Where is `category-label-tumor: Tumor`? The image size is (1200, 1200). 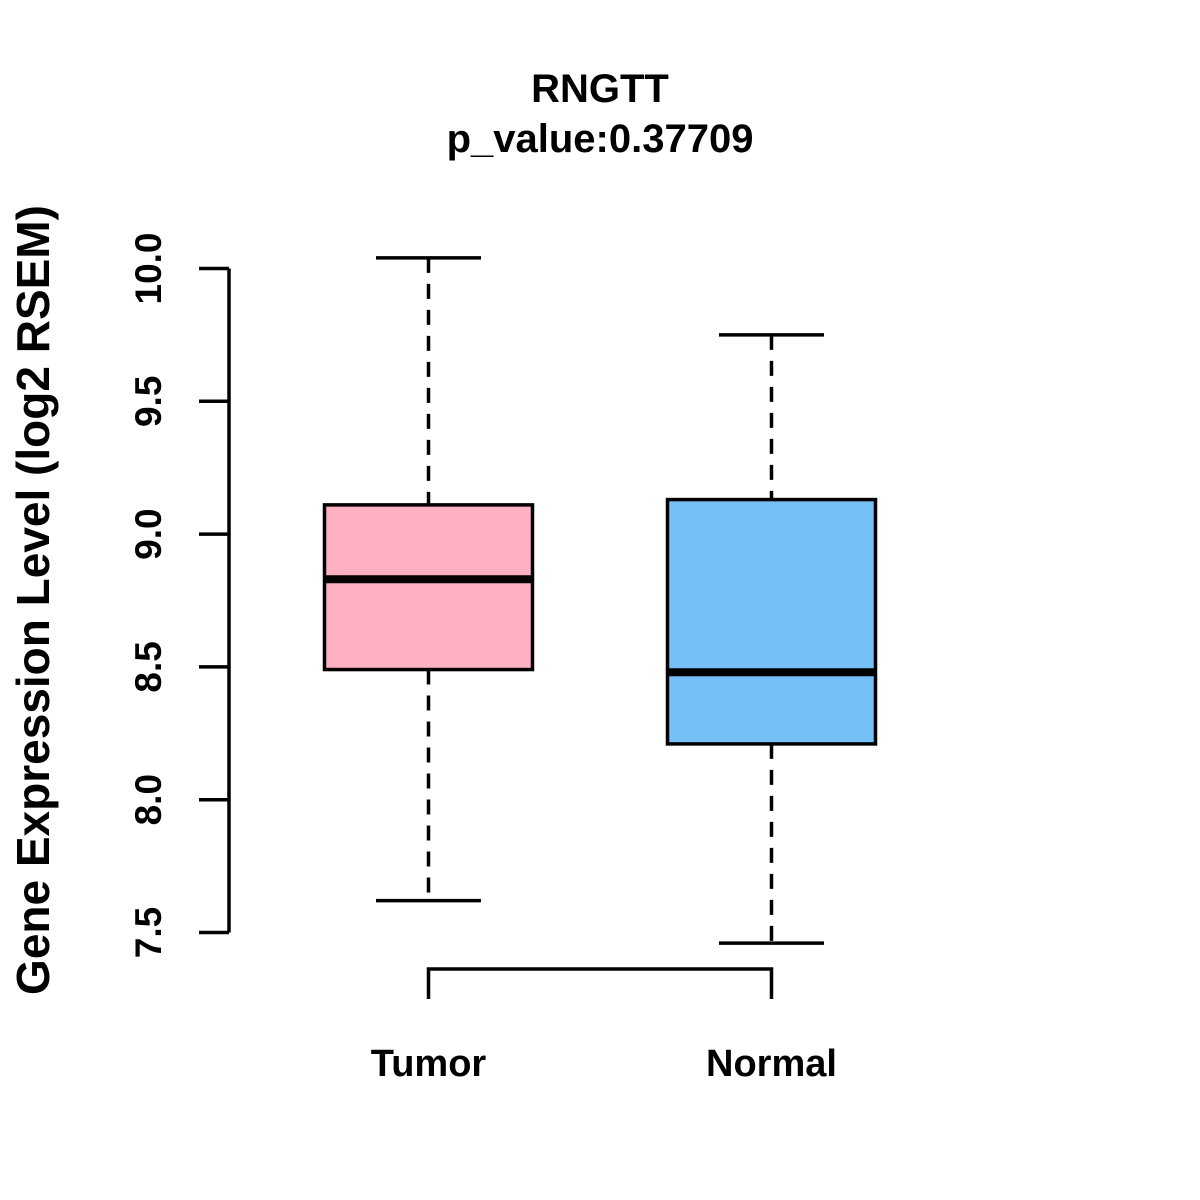 category-label-tumor: Tumor is located at coordinates (429, 1064).